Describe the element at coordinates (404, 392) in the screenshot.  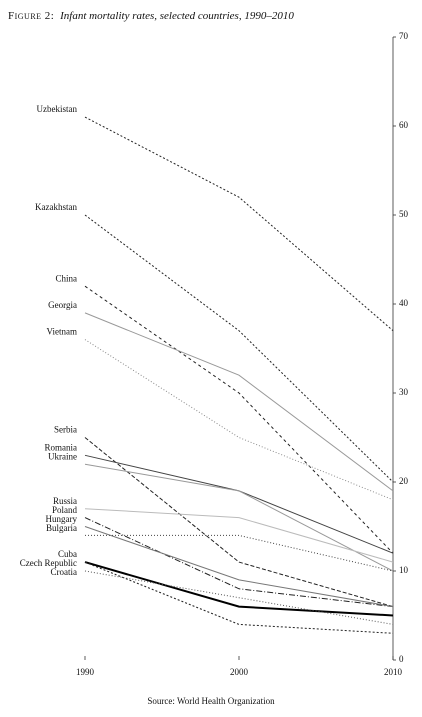
I see `y-tick-label: 30` at that location.